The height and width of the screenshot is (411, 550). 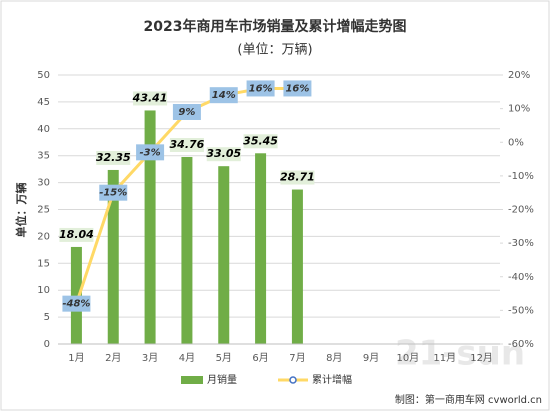 What do you see at coordinates (334, 358) in the screenshot?
I see `x-tick-label: 8月` at bounding box center [334, 358].